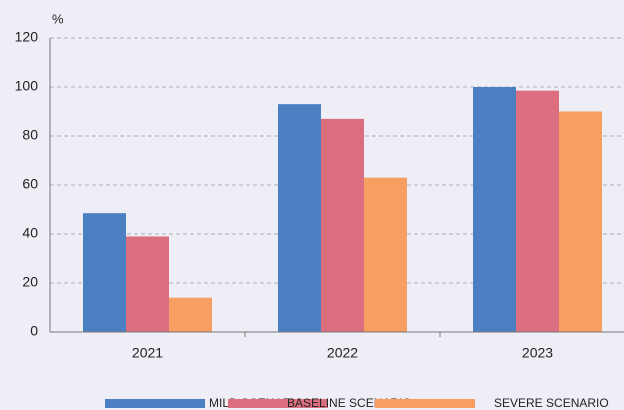  Describe the element at coordinates (30, 184) in the screenshot. I see `y-tick-label: 60` at that location.